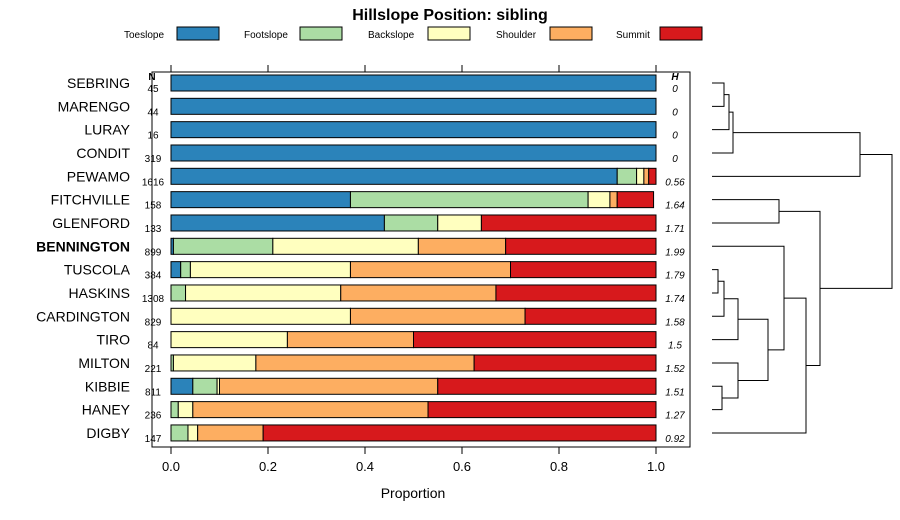 The height and width of the screenshot is (520, 900). I want to click on bar-digby-footslope, so click(179, 433).